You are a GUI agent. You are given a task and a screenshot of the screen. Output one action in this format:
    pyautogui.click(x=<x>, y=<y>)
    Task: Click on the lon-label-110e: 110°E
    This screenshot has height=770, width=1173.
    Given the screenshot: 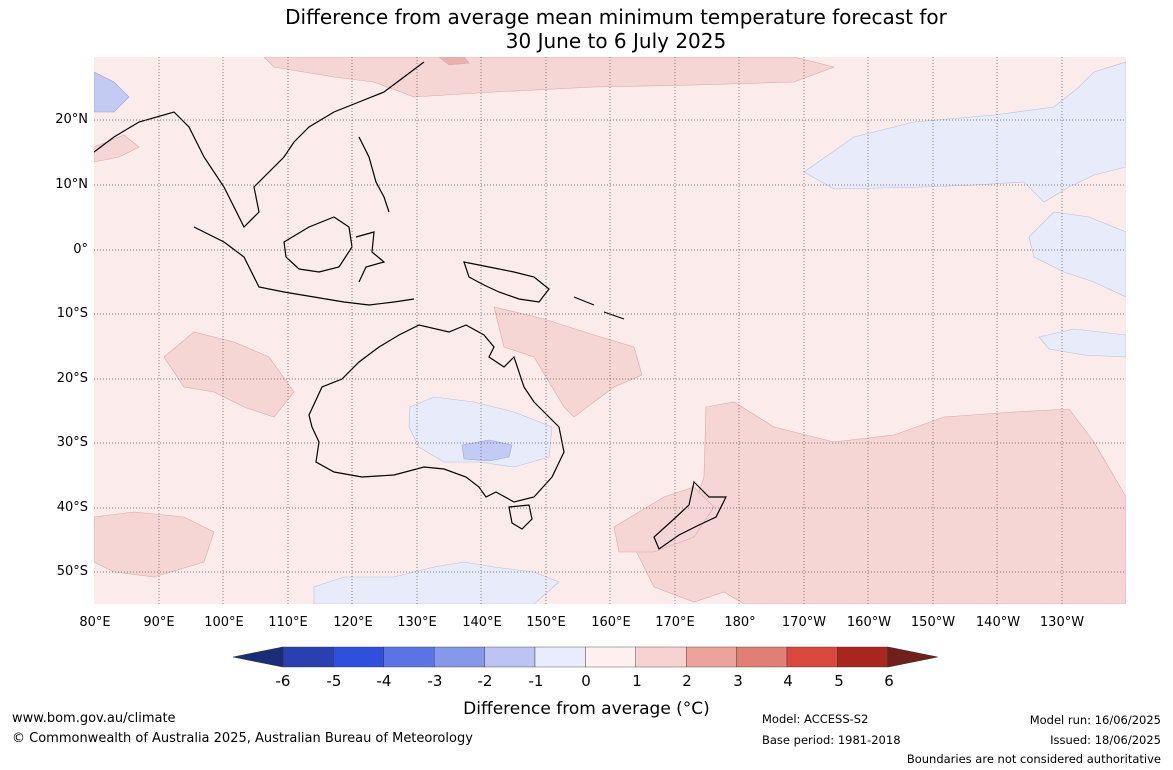 What is the action you would take?
    pyautogui.click(x=288, y=622)
    